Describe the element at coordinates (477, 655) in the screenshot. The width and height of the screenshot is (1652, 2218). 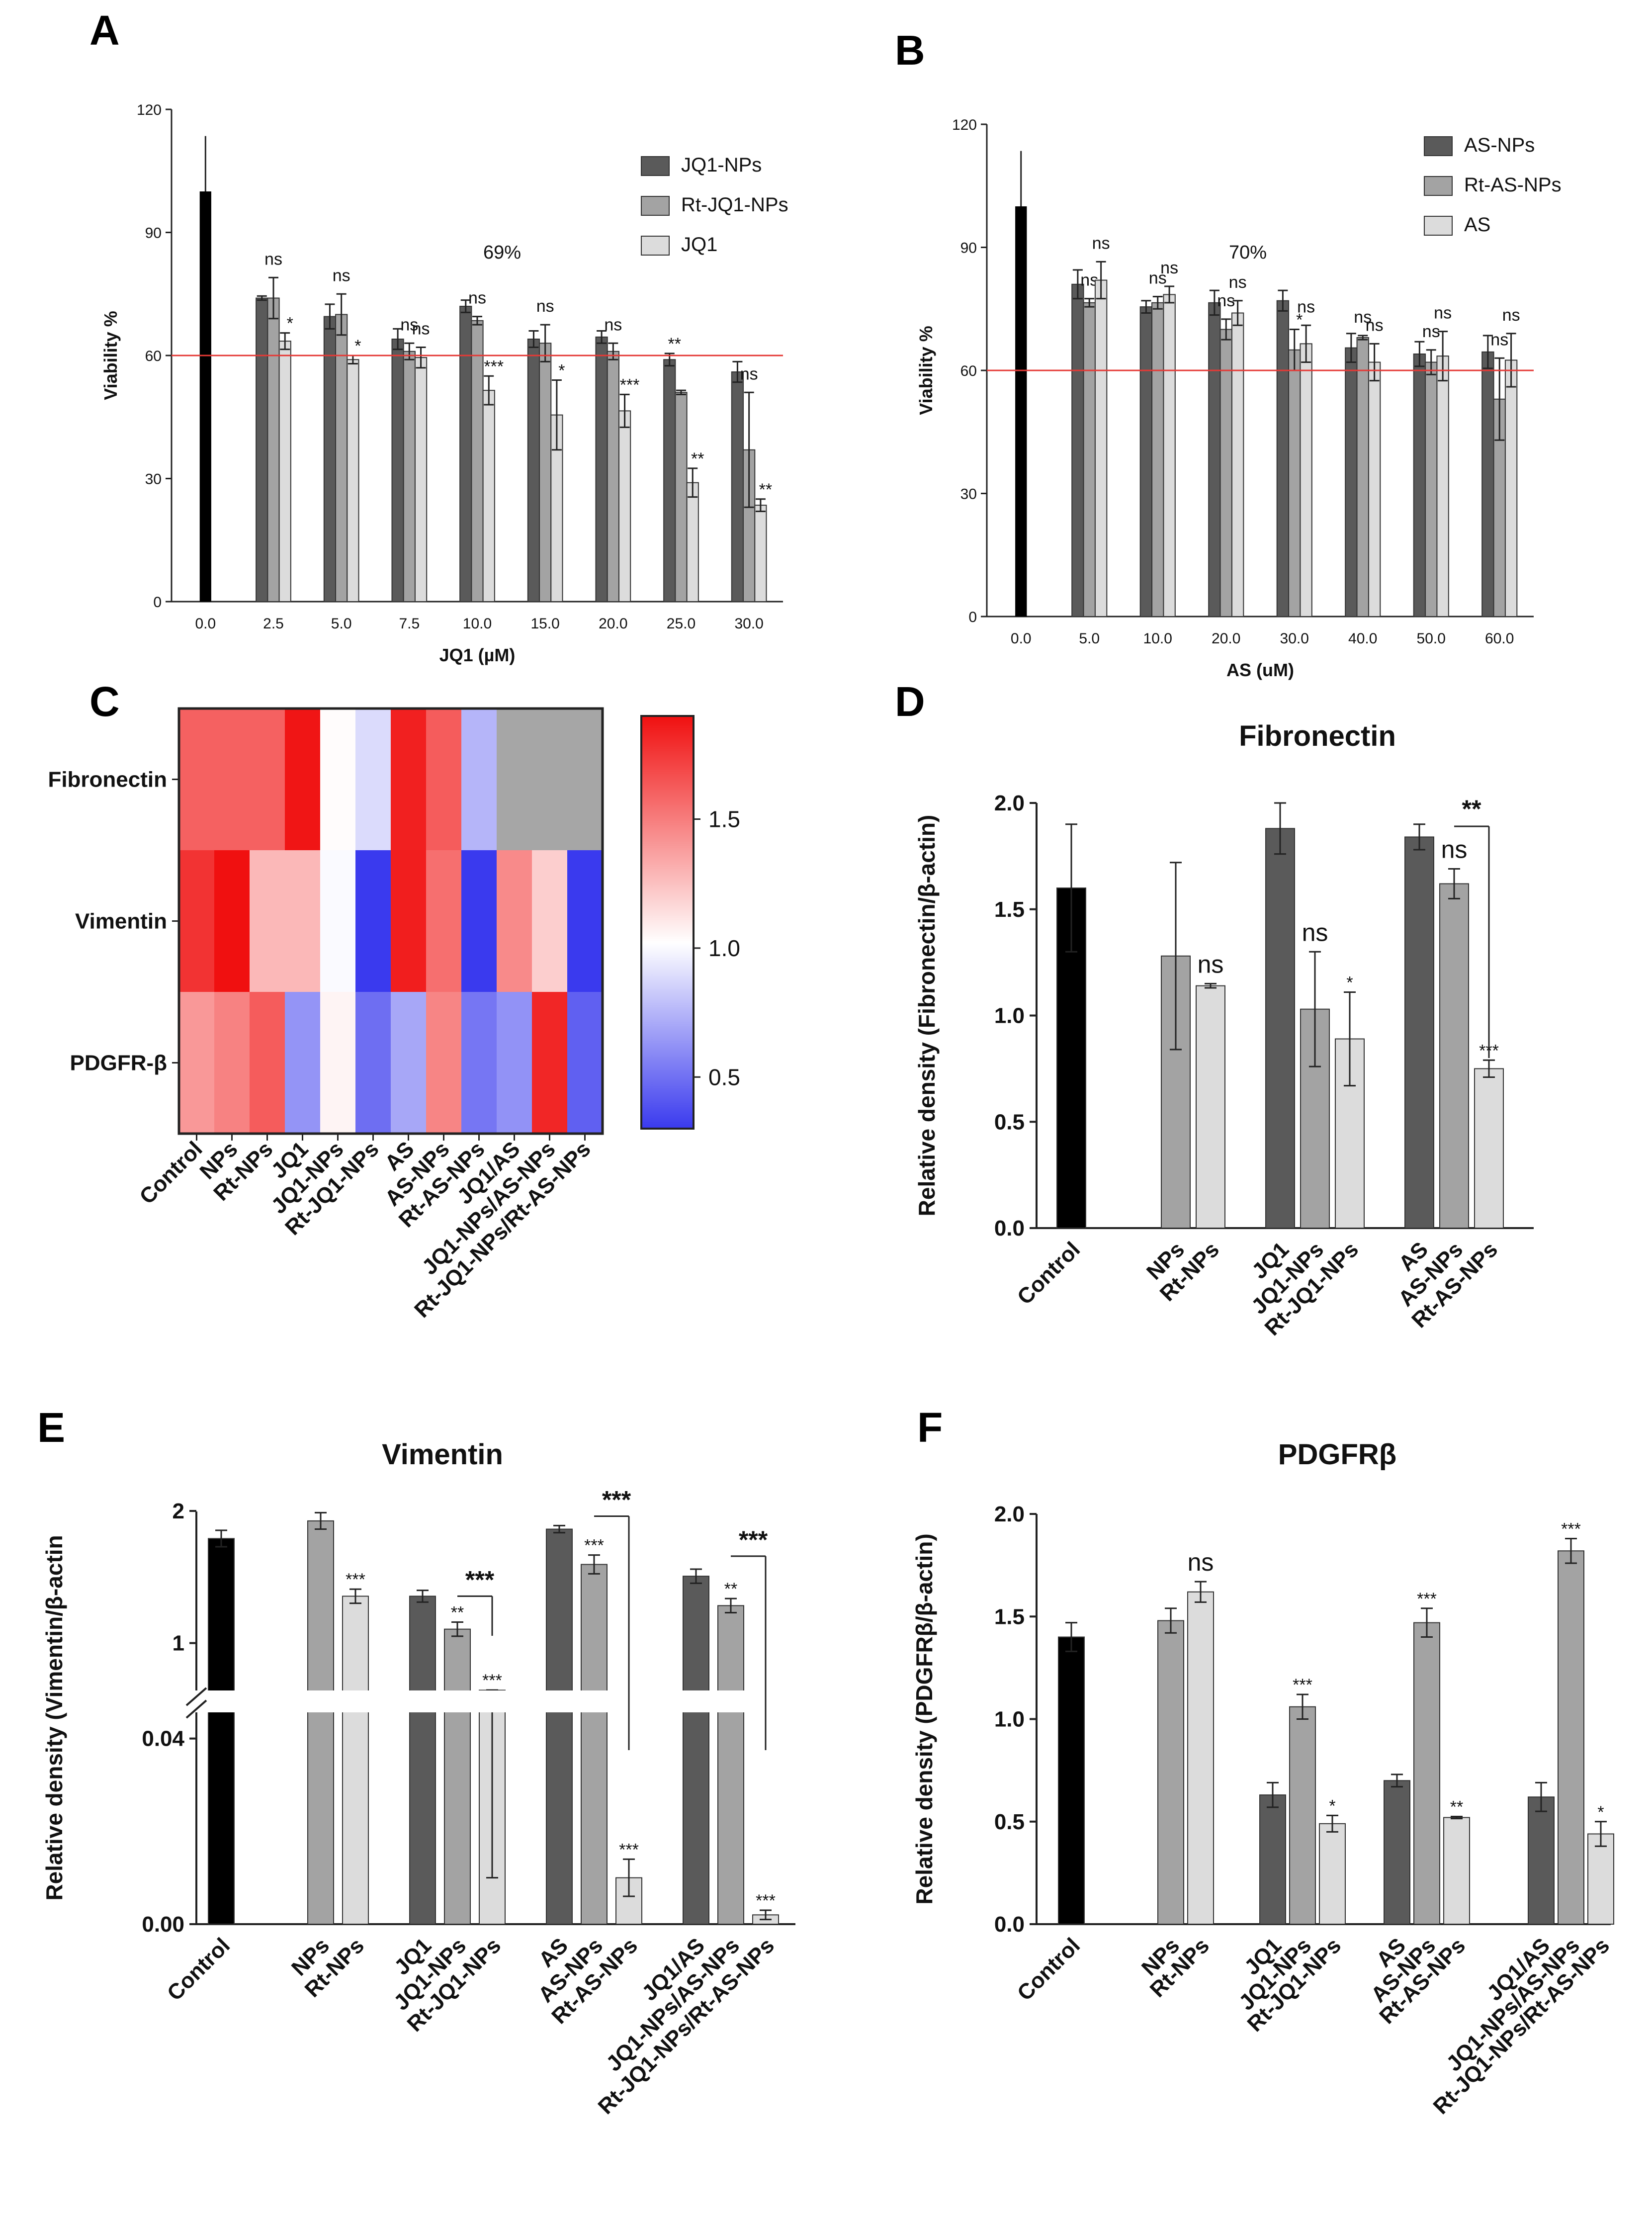
I see `x-axis-label: JQ1 (µM)` at that location.